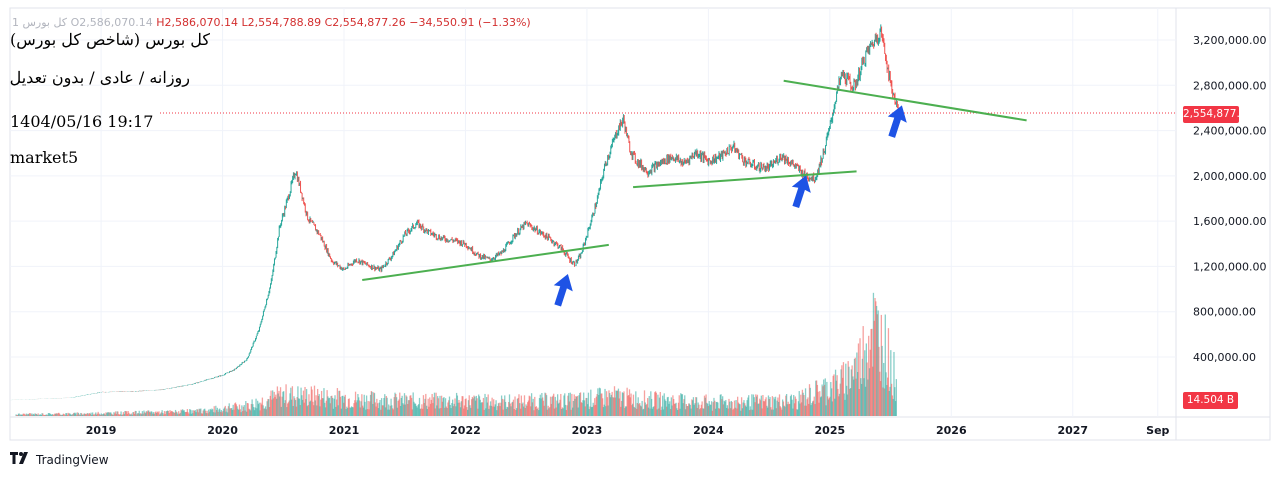 This screenshot has width=1282, height=479. I want to click on legend-low-label: L, so click(244, 22).